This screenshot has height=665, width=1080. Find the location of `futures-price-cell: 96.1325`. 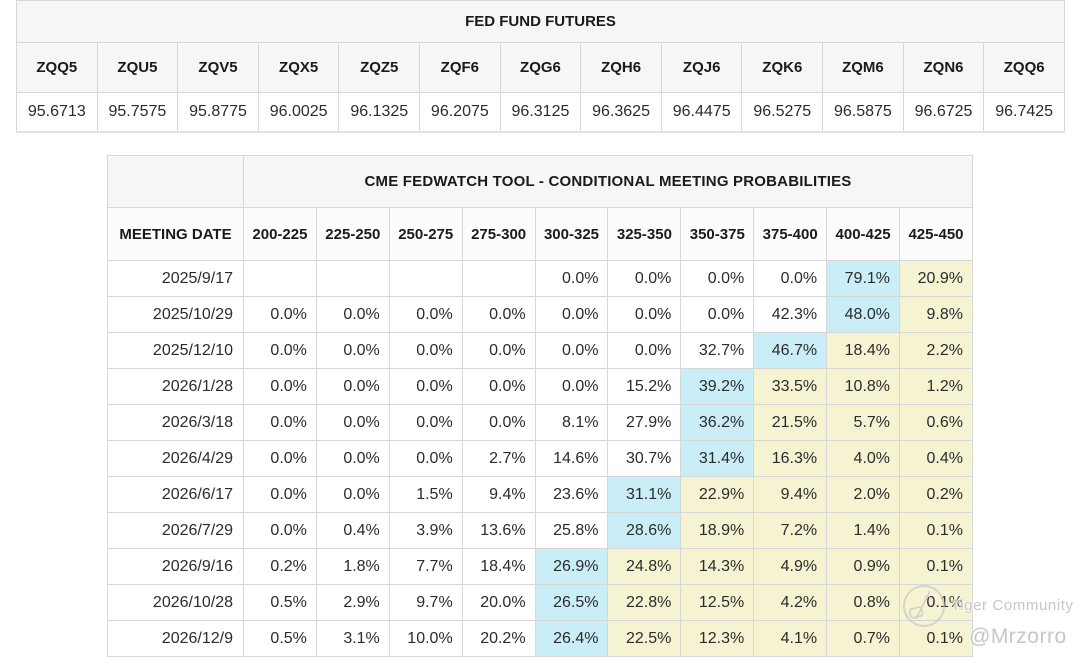

futures-price-cell: 96.1325 is located at coordinates (379, 112).